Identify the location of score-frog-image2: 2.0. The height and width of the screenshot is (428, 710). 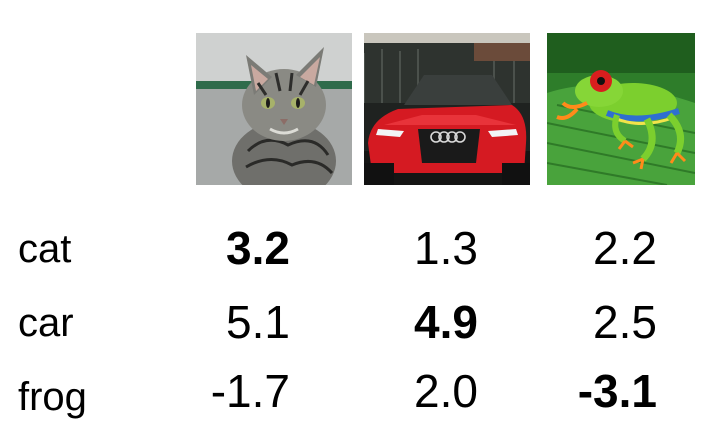
(446, 391).